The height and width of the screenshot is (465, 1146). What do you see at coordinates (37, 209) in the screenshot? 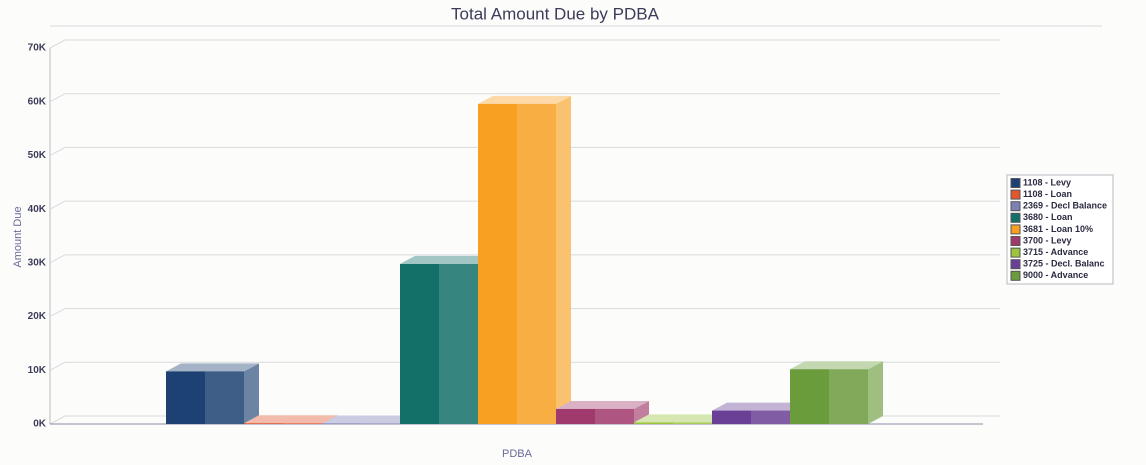
I see `y-tick-label: 40K` at bounding box center [37, 209].